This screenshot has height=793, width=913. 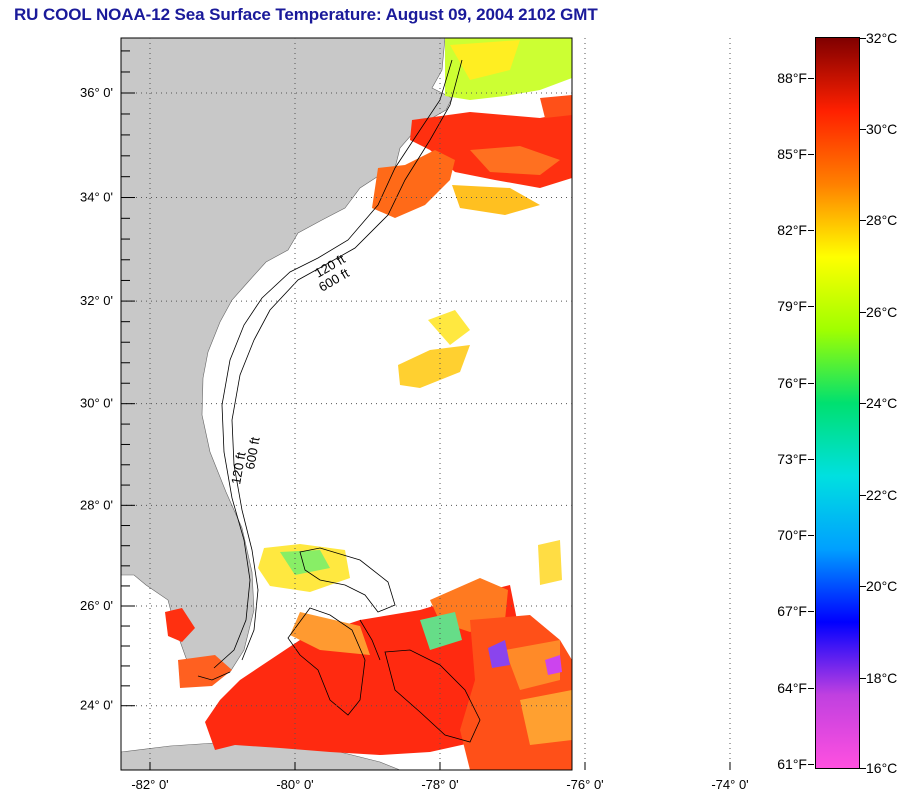 What do you see at coordinates (792, 763) in the screenshot?
I see `colorbar-f-label: 61°F` at bounding box center [792, 763].